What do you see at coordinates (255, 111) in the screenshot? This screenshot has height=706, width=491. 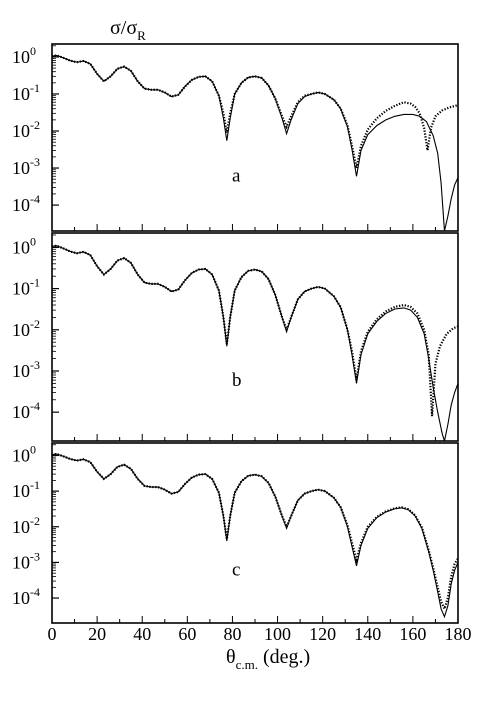 I see `dotted-curve-a` at bounding box center [255, 111].